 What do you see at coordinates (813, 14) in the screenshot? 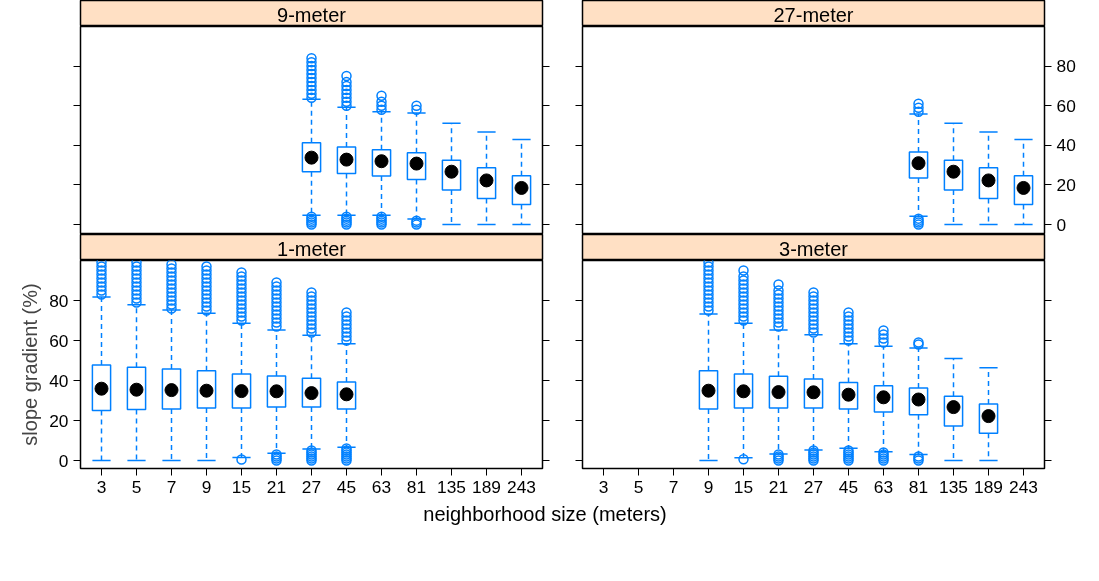
I see `chart-title: 27-meter` at bounding box center [813, 14].